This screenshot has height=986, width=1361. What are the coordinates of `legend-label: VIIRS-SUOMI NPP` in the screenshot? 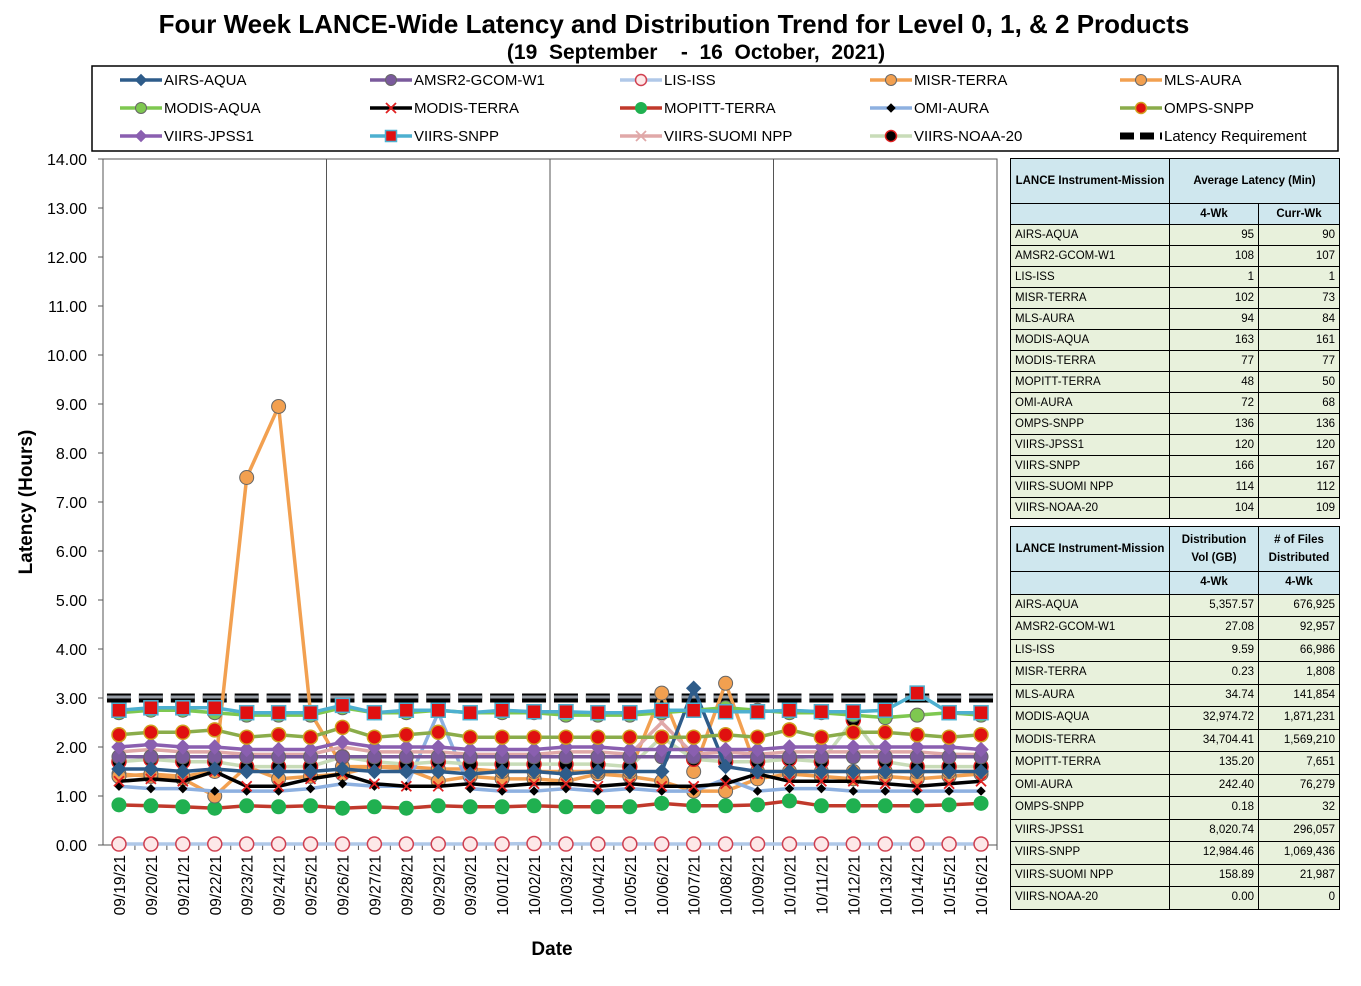 It's located at (728, 136).